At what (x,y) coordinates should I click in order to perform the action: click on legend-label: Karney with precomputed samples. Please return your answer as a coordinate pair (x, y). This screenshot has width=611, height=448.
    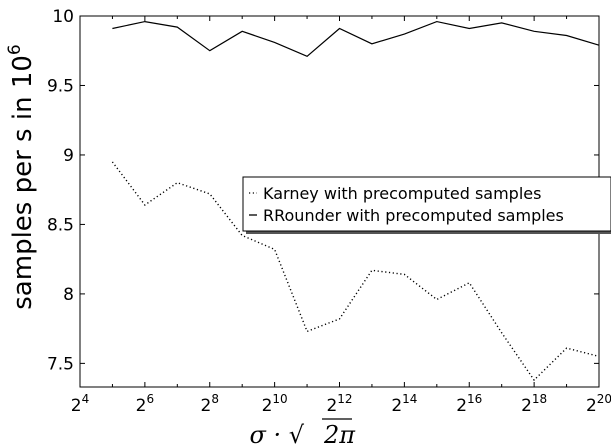
    Looking at the image, I should click on (402, 193).